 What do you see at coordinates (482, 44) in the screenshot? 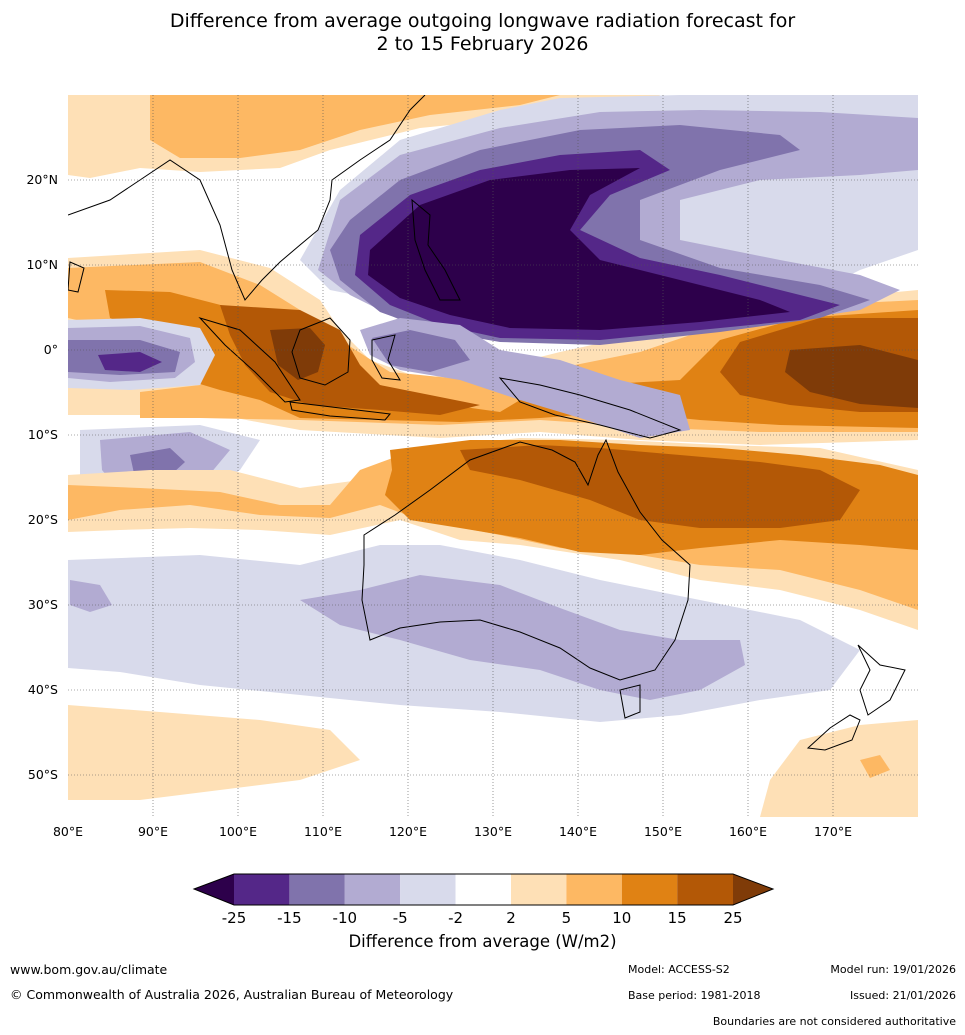
I see `title-line-2: 2 to 15 February 2026` at bounding box center [482, 44].